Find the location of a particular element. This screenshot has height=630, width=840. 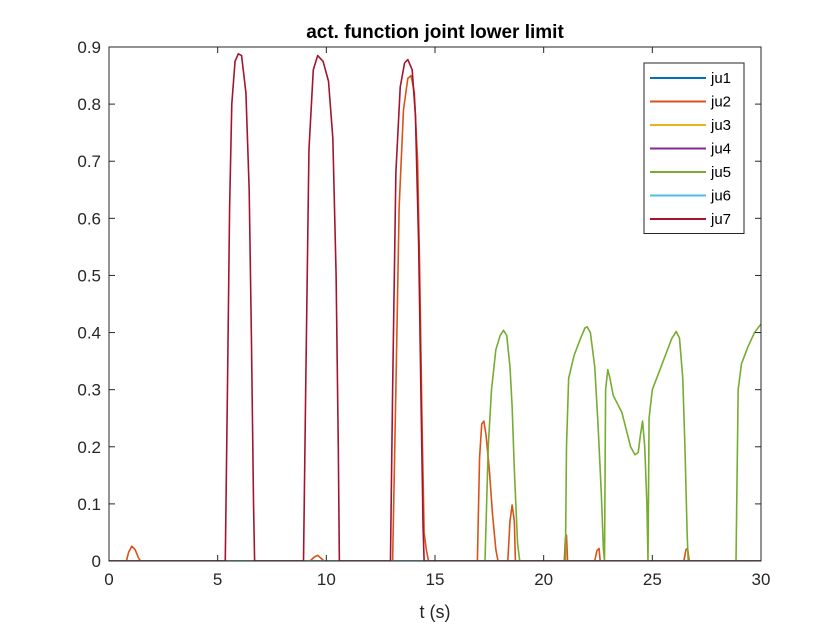

y-tick-label: 0 is located at coordinates (96, 561).